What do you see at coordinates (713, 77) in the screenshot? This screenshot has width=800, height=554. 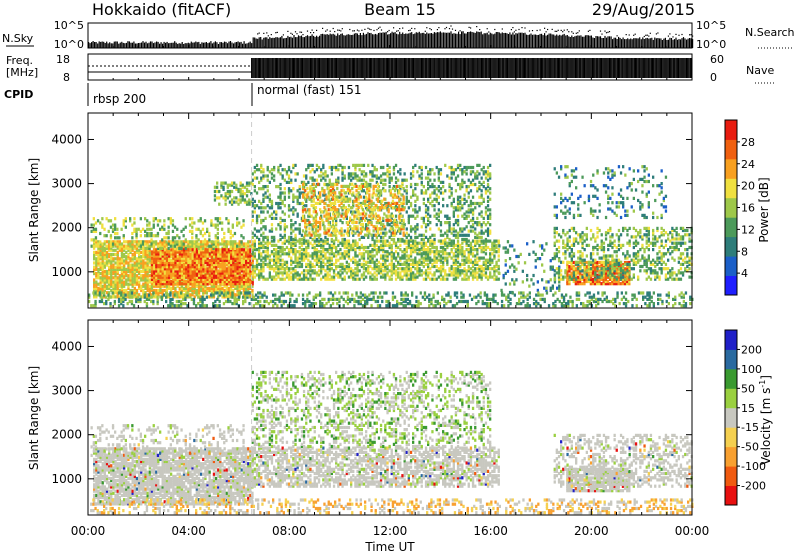 I see `nave-tick-min: 0` at bounding box center [713, 77].